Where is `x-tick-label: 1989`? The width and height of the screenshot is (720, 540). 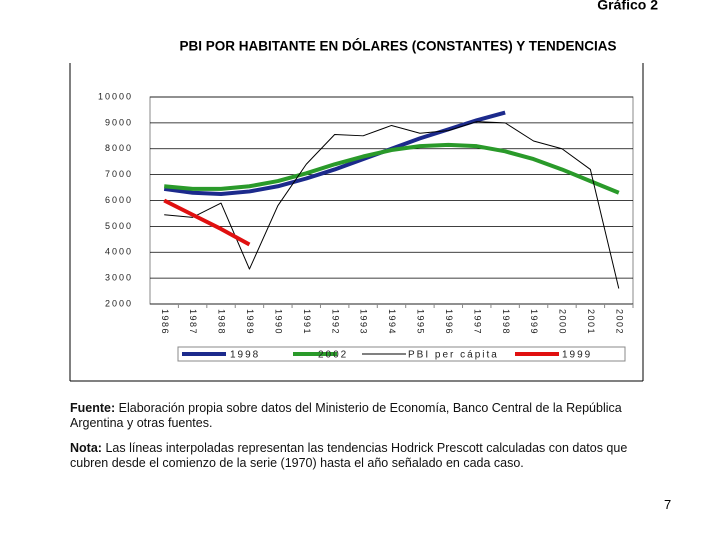
x-tick-label: 1989 is located at coordinates (250, 322).